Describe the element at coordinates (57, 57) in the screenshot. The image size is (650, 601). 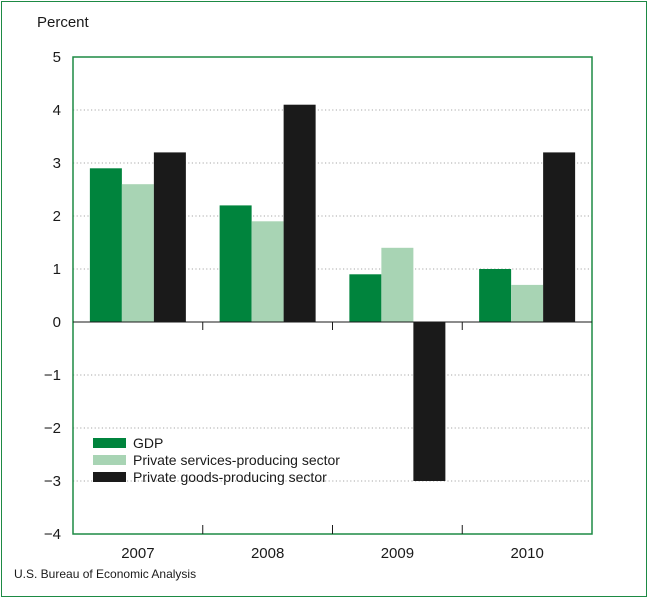
I see `y-tick-label: 5` at that location.